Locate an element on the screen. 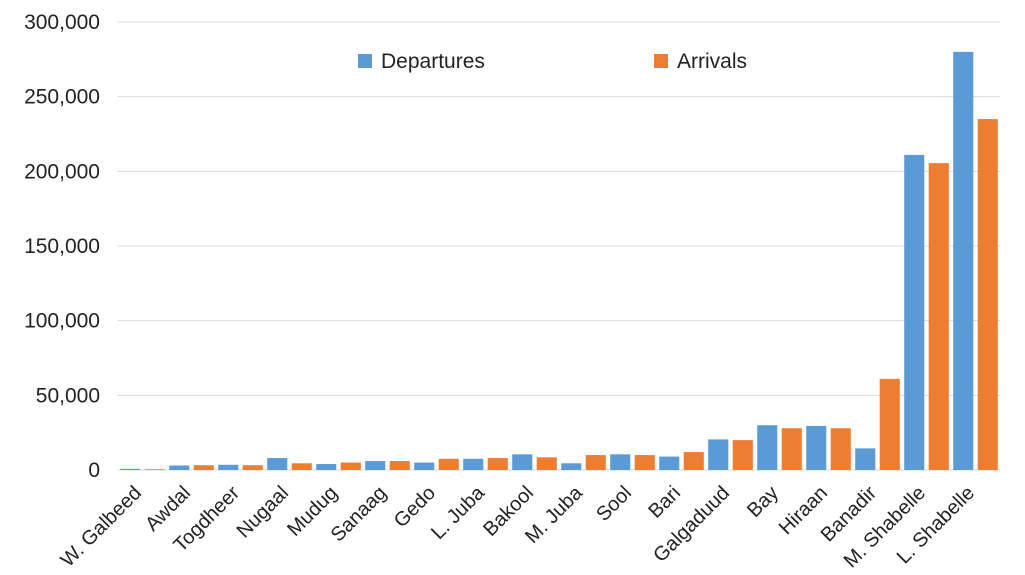 The height and width of the screenshot is (575, 1025). y-tick-label: 100,000 is located at coordinates (62, 321).